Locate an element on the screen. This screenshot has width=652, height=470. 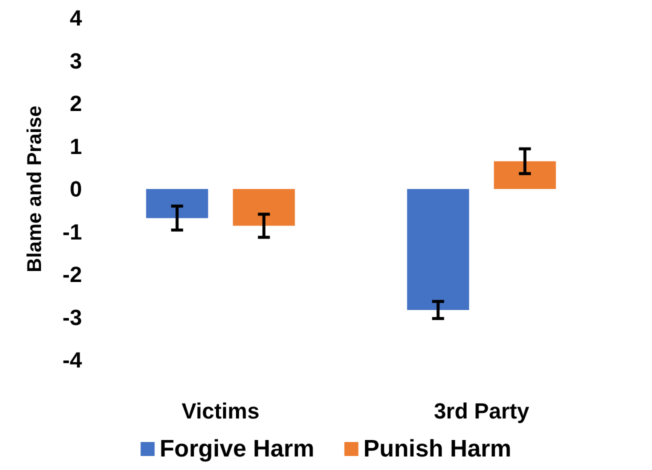
y-tick-label: -3 is located at coordinates (72, 317).